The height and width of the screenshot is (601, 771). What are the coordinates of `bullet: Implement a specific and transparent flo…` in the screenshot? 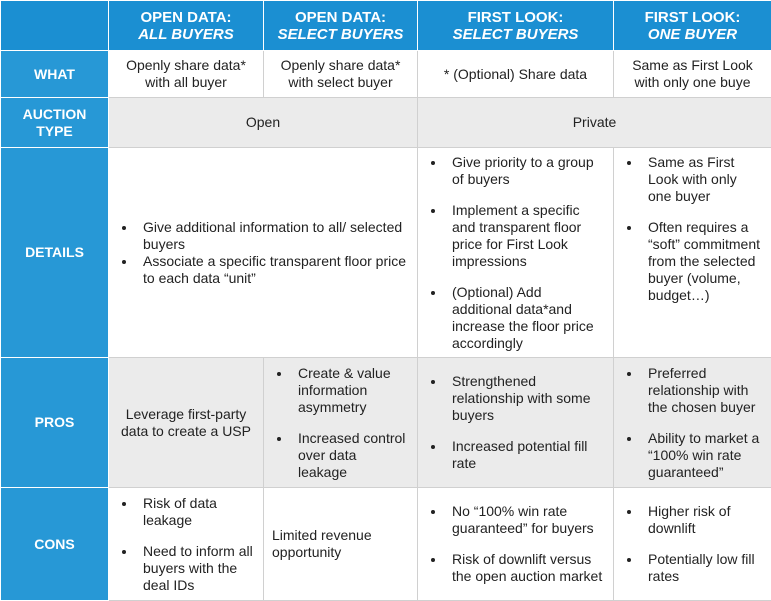 It's located at (525, 236).